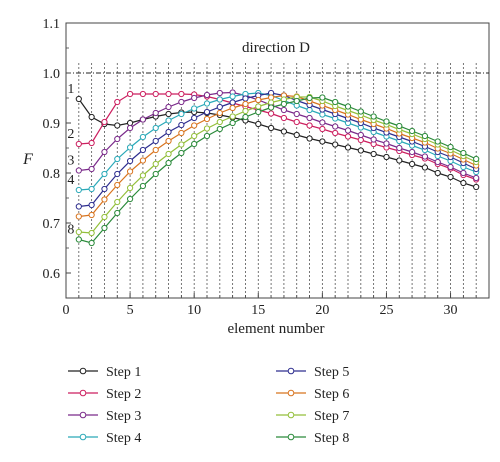 This screenshot has height=462, width=500. Describe the element at coordinates (322, 310) in the screenshot. I see `x-tick-label: 20` at that location.